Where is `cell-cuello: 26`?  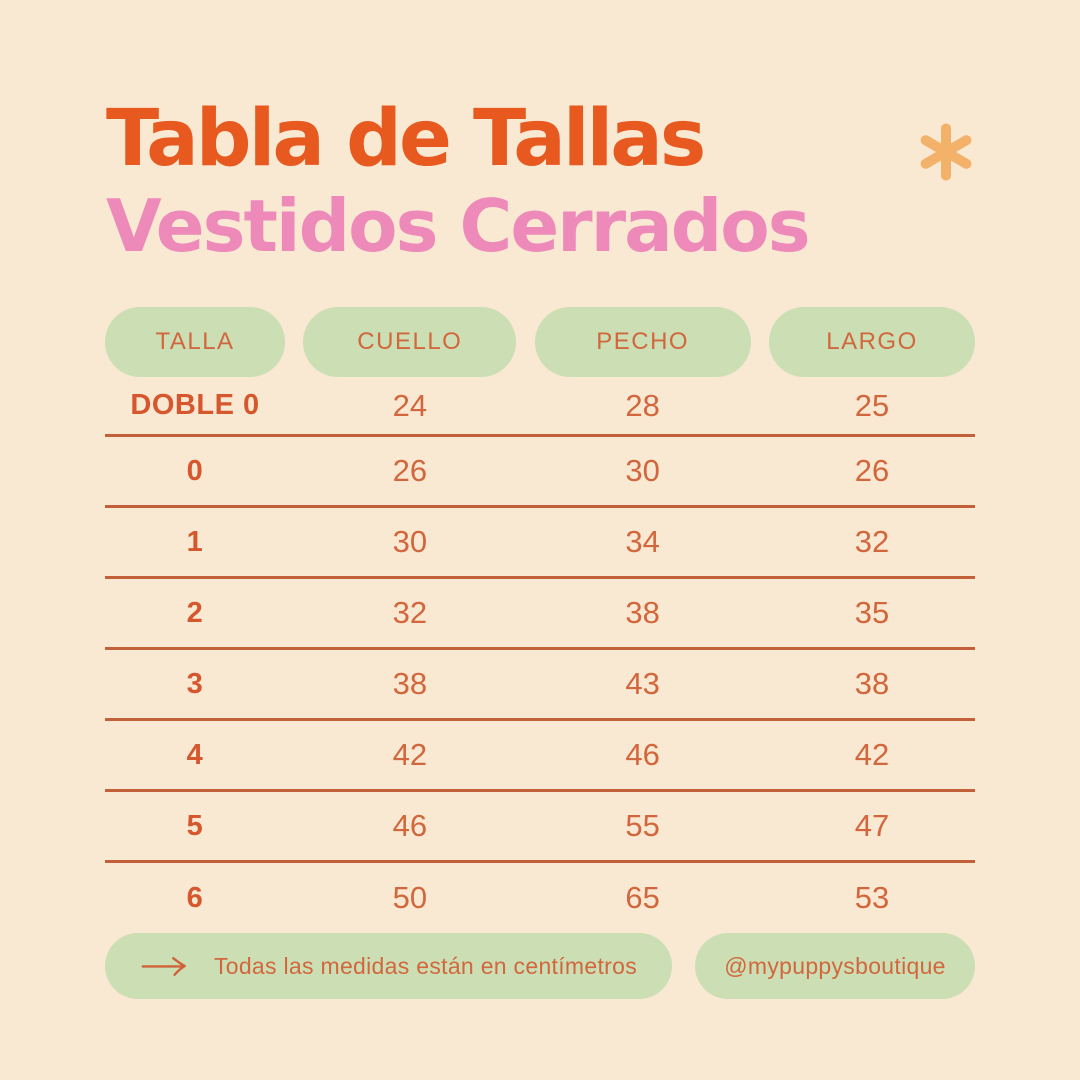
cell-cuello: 26 is located at coordinates (410, 470).